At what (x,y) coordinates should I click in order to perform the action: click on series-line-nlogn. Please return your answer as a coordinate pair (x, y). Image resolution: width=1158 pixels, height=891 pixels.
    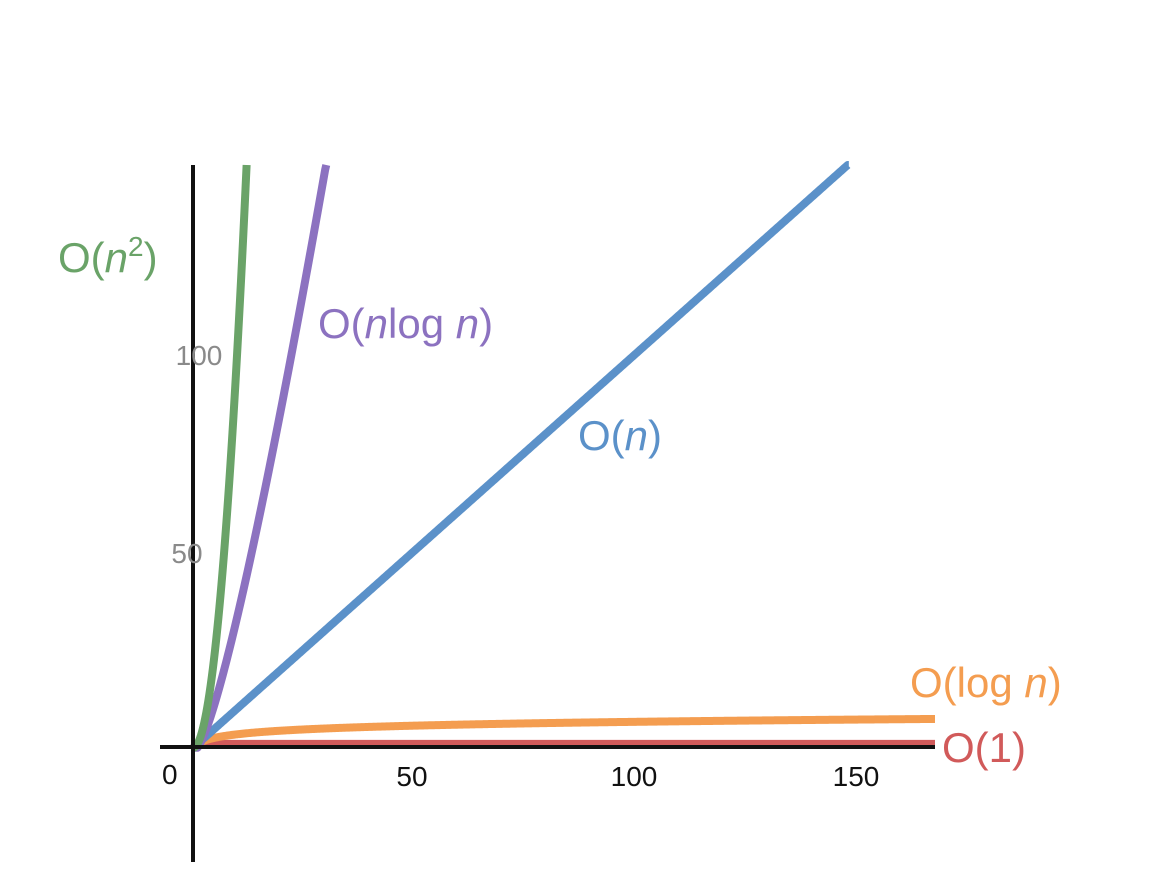
    Looking at the image, I should click on (260, 458).